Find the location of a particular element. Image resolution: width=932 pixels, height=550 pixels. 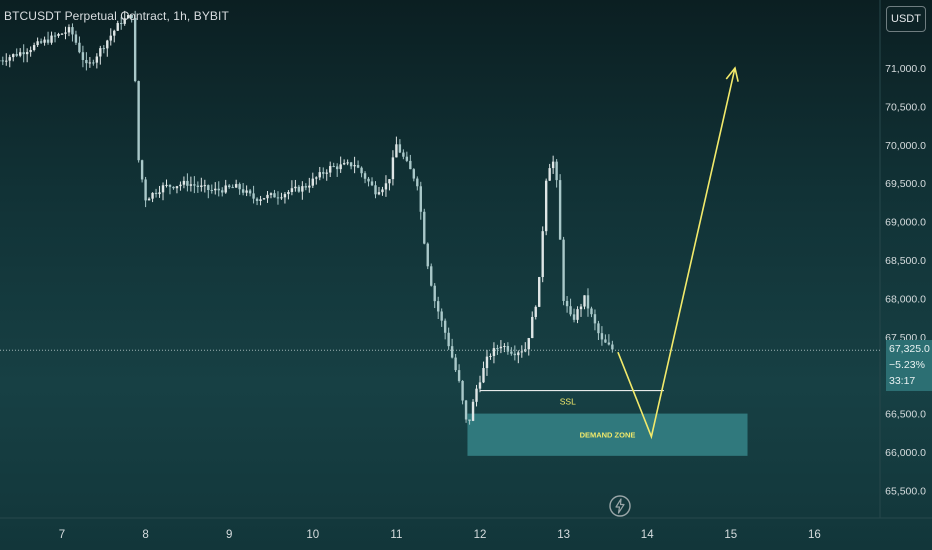

x-tick-label: 16 is located at coordinates (814, 535).